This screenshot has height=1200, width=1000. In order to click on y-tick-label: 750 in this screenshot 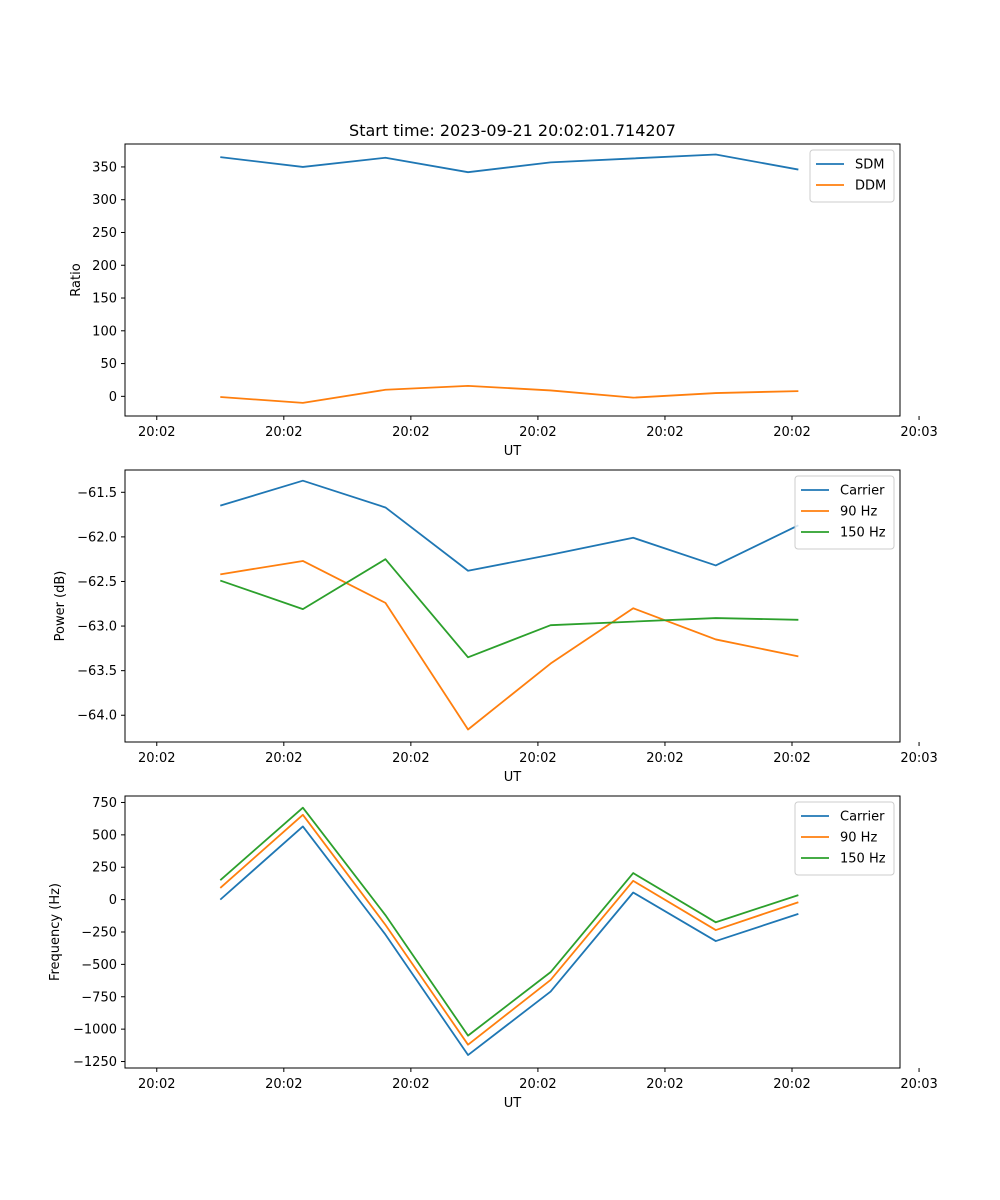, I will do `click(104, 803)`.